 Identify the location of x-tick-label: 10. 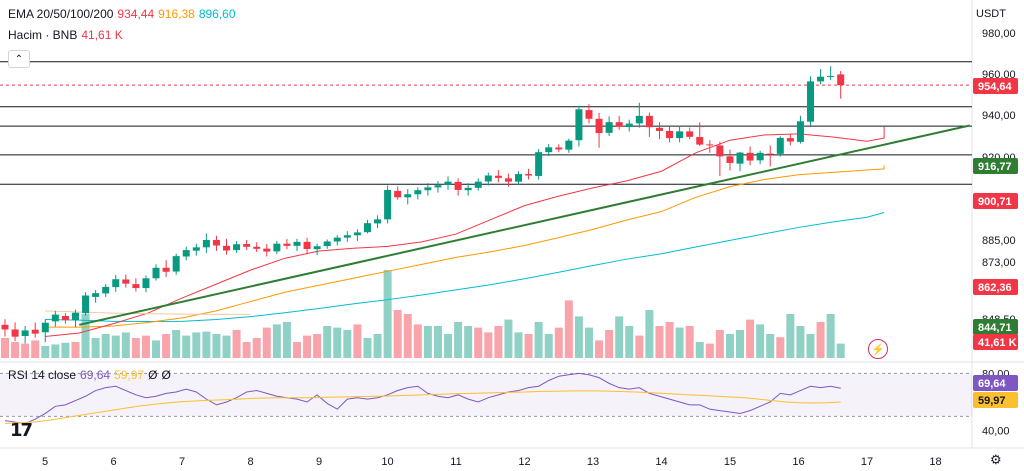
(387, 462).